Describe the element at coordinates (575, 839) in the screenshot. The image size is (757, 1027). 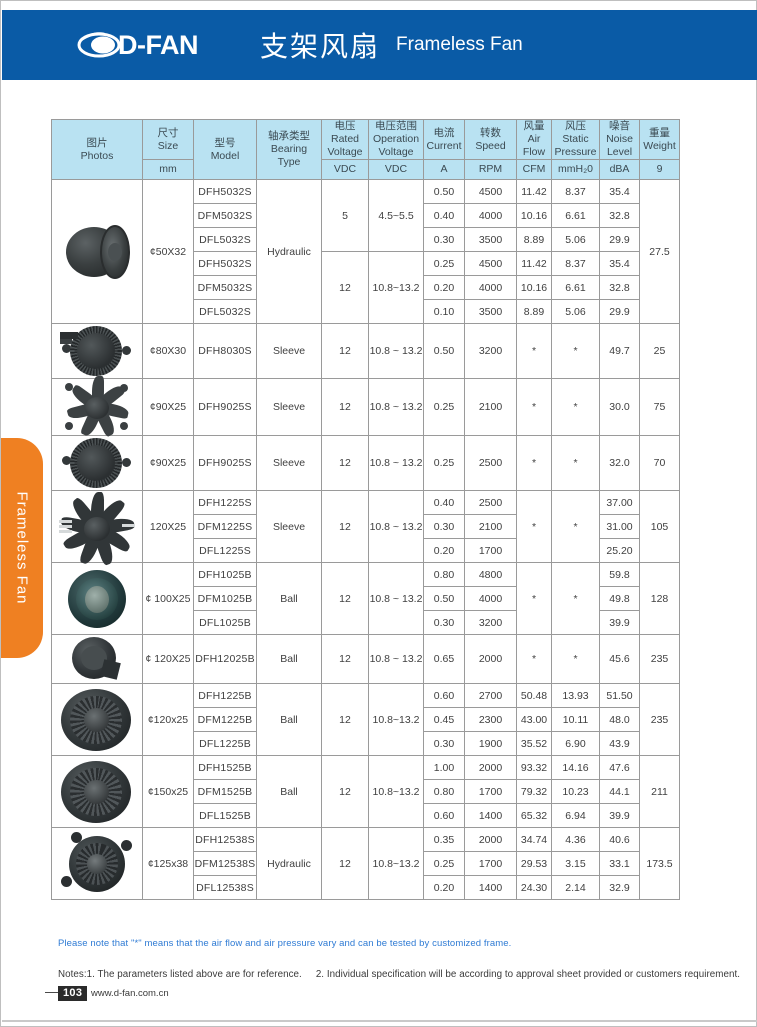
I see `static-pressure-cell: 4.36` at that location.